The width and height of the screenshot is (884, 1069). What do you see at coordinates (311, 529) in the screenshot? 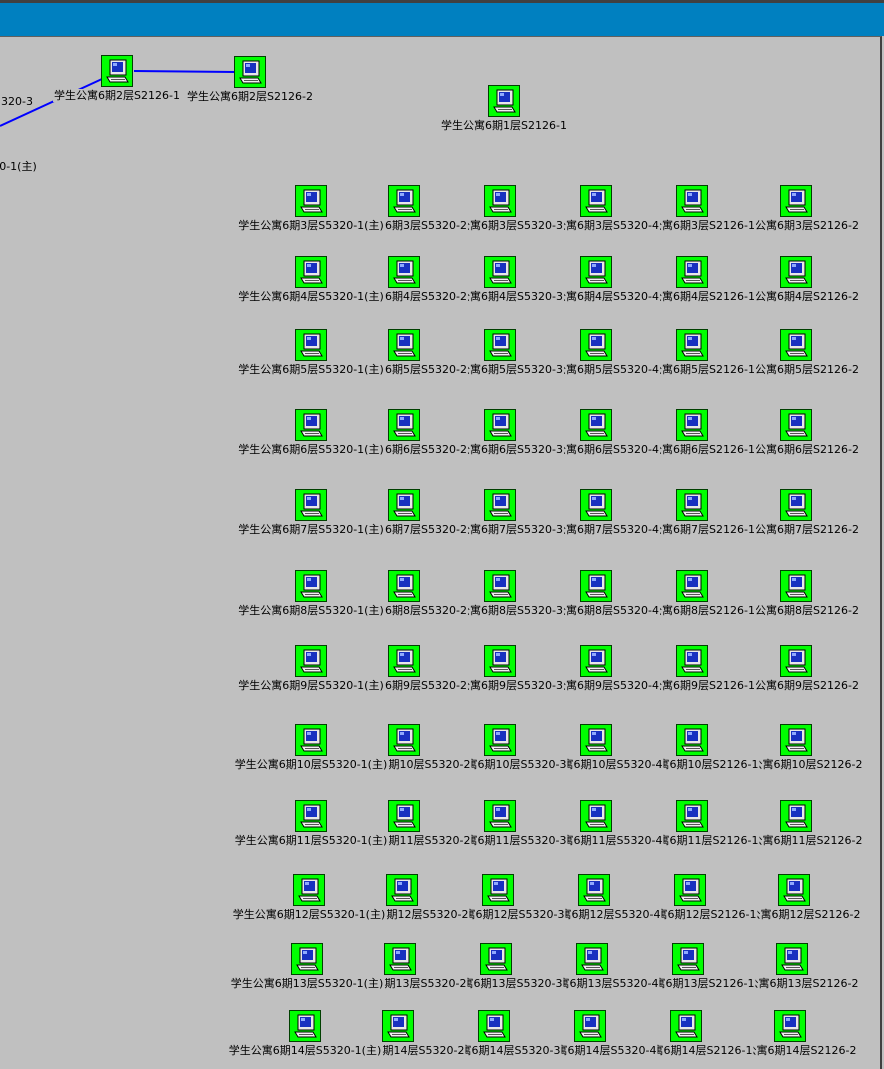
I see `device-label: 学生公寓6期7层S5320-1(主)` at bounding box center [311, 529].